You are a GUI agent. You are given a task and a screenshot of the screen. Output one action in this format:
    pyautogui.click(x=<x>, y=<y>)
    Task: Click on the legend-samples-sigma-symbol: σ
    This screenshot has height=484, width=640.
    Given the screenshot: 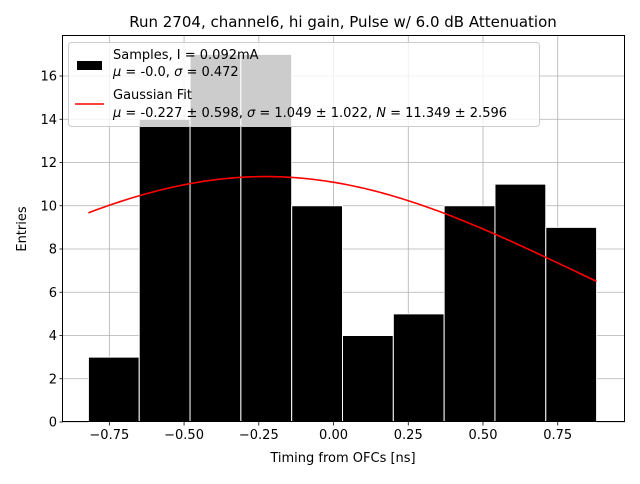 What is the action you would take?
    pyautogui.click(x=178, y=72)
    